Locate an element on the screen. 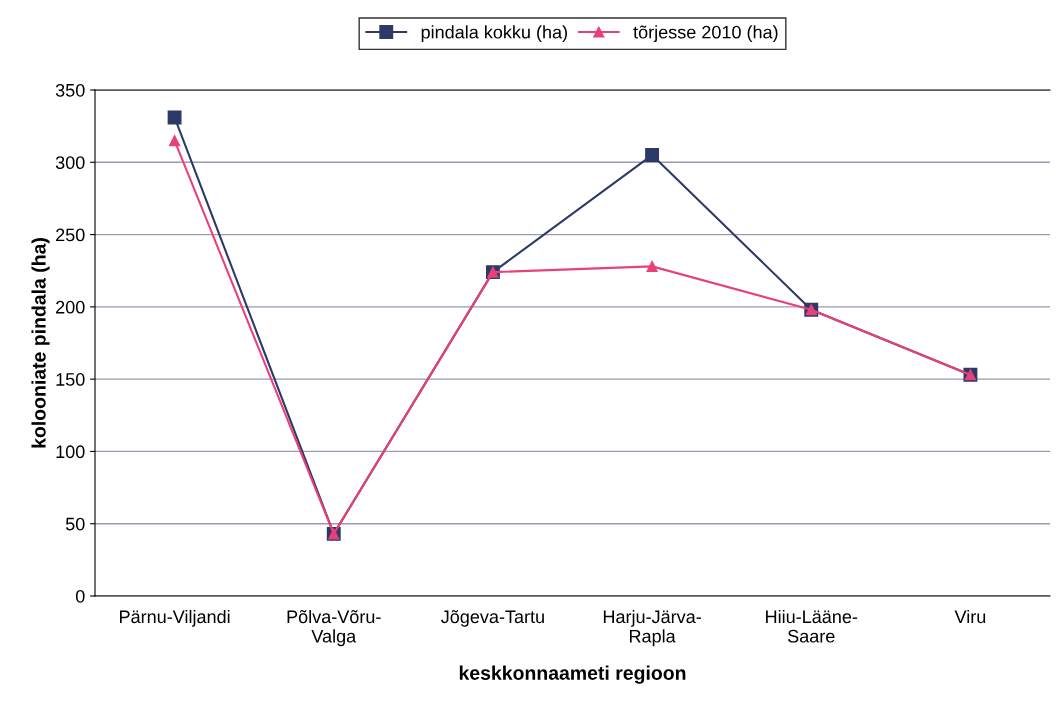  x-axis-title: keskkonnaameti regioon is located at coordinates (572, 674).